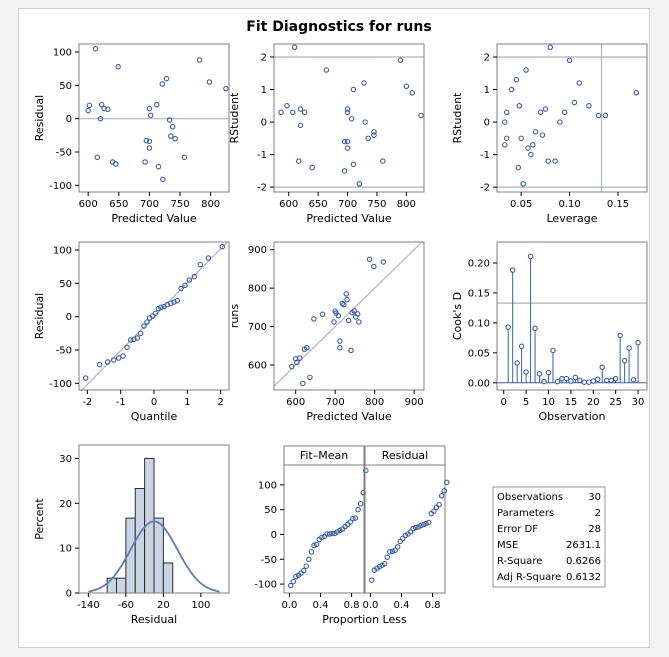 The width and height of the screenshot is (669, 657). What do you see at coordinates (264, 58) in the screenshot?
I see `rstudent_vs_pred-y-tick-label: 2` at bounding box center [264, 58].